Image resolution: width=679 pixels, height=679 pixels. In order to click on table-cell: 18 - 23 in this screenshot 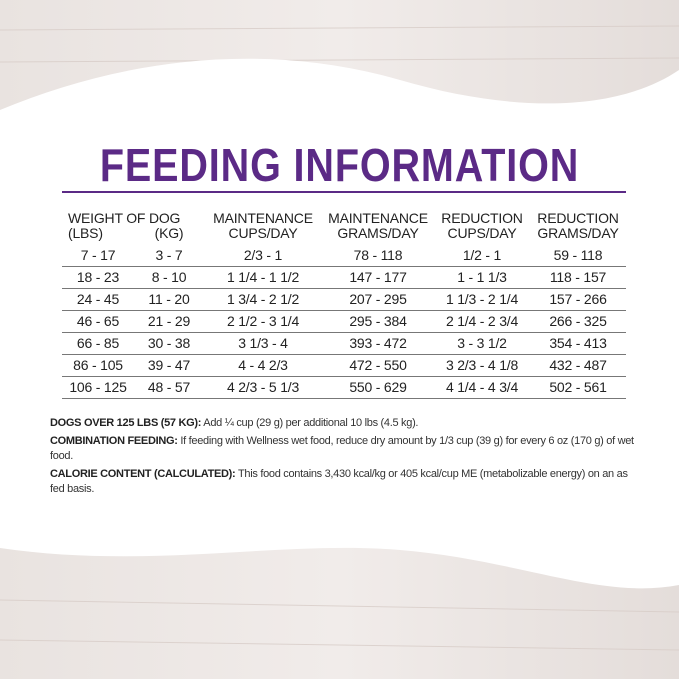, I will do `click(98, 277)`.